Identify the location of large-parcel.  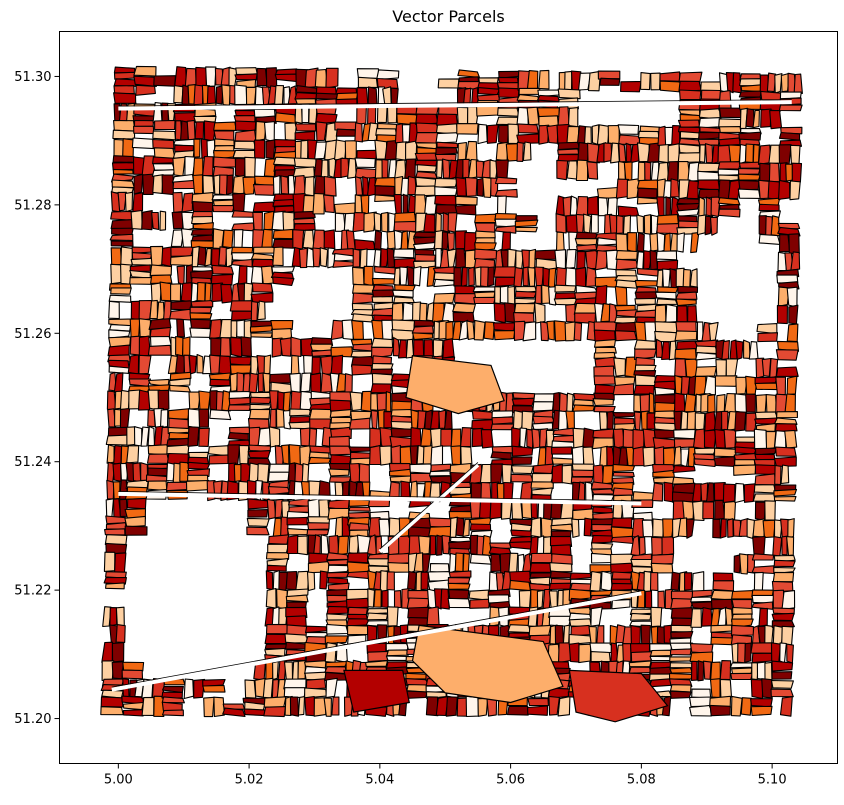
(377, 691).